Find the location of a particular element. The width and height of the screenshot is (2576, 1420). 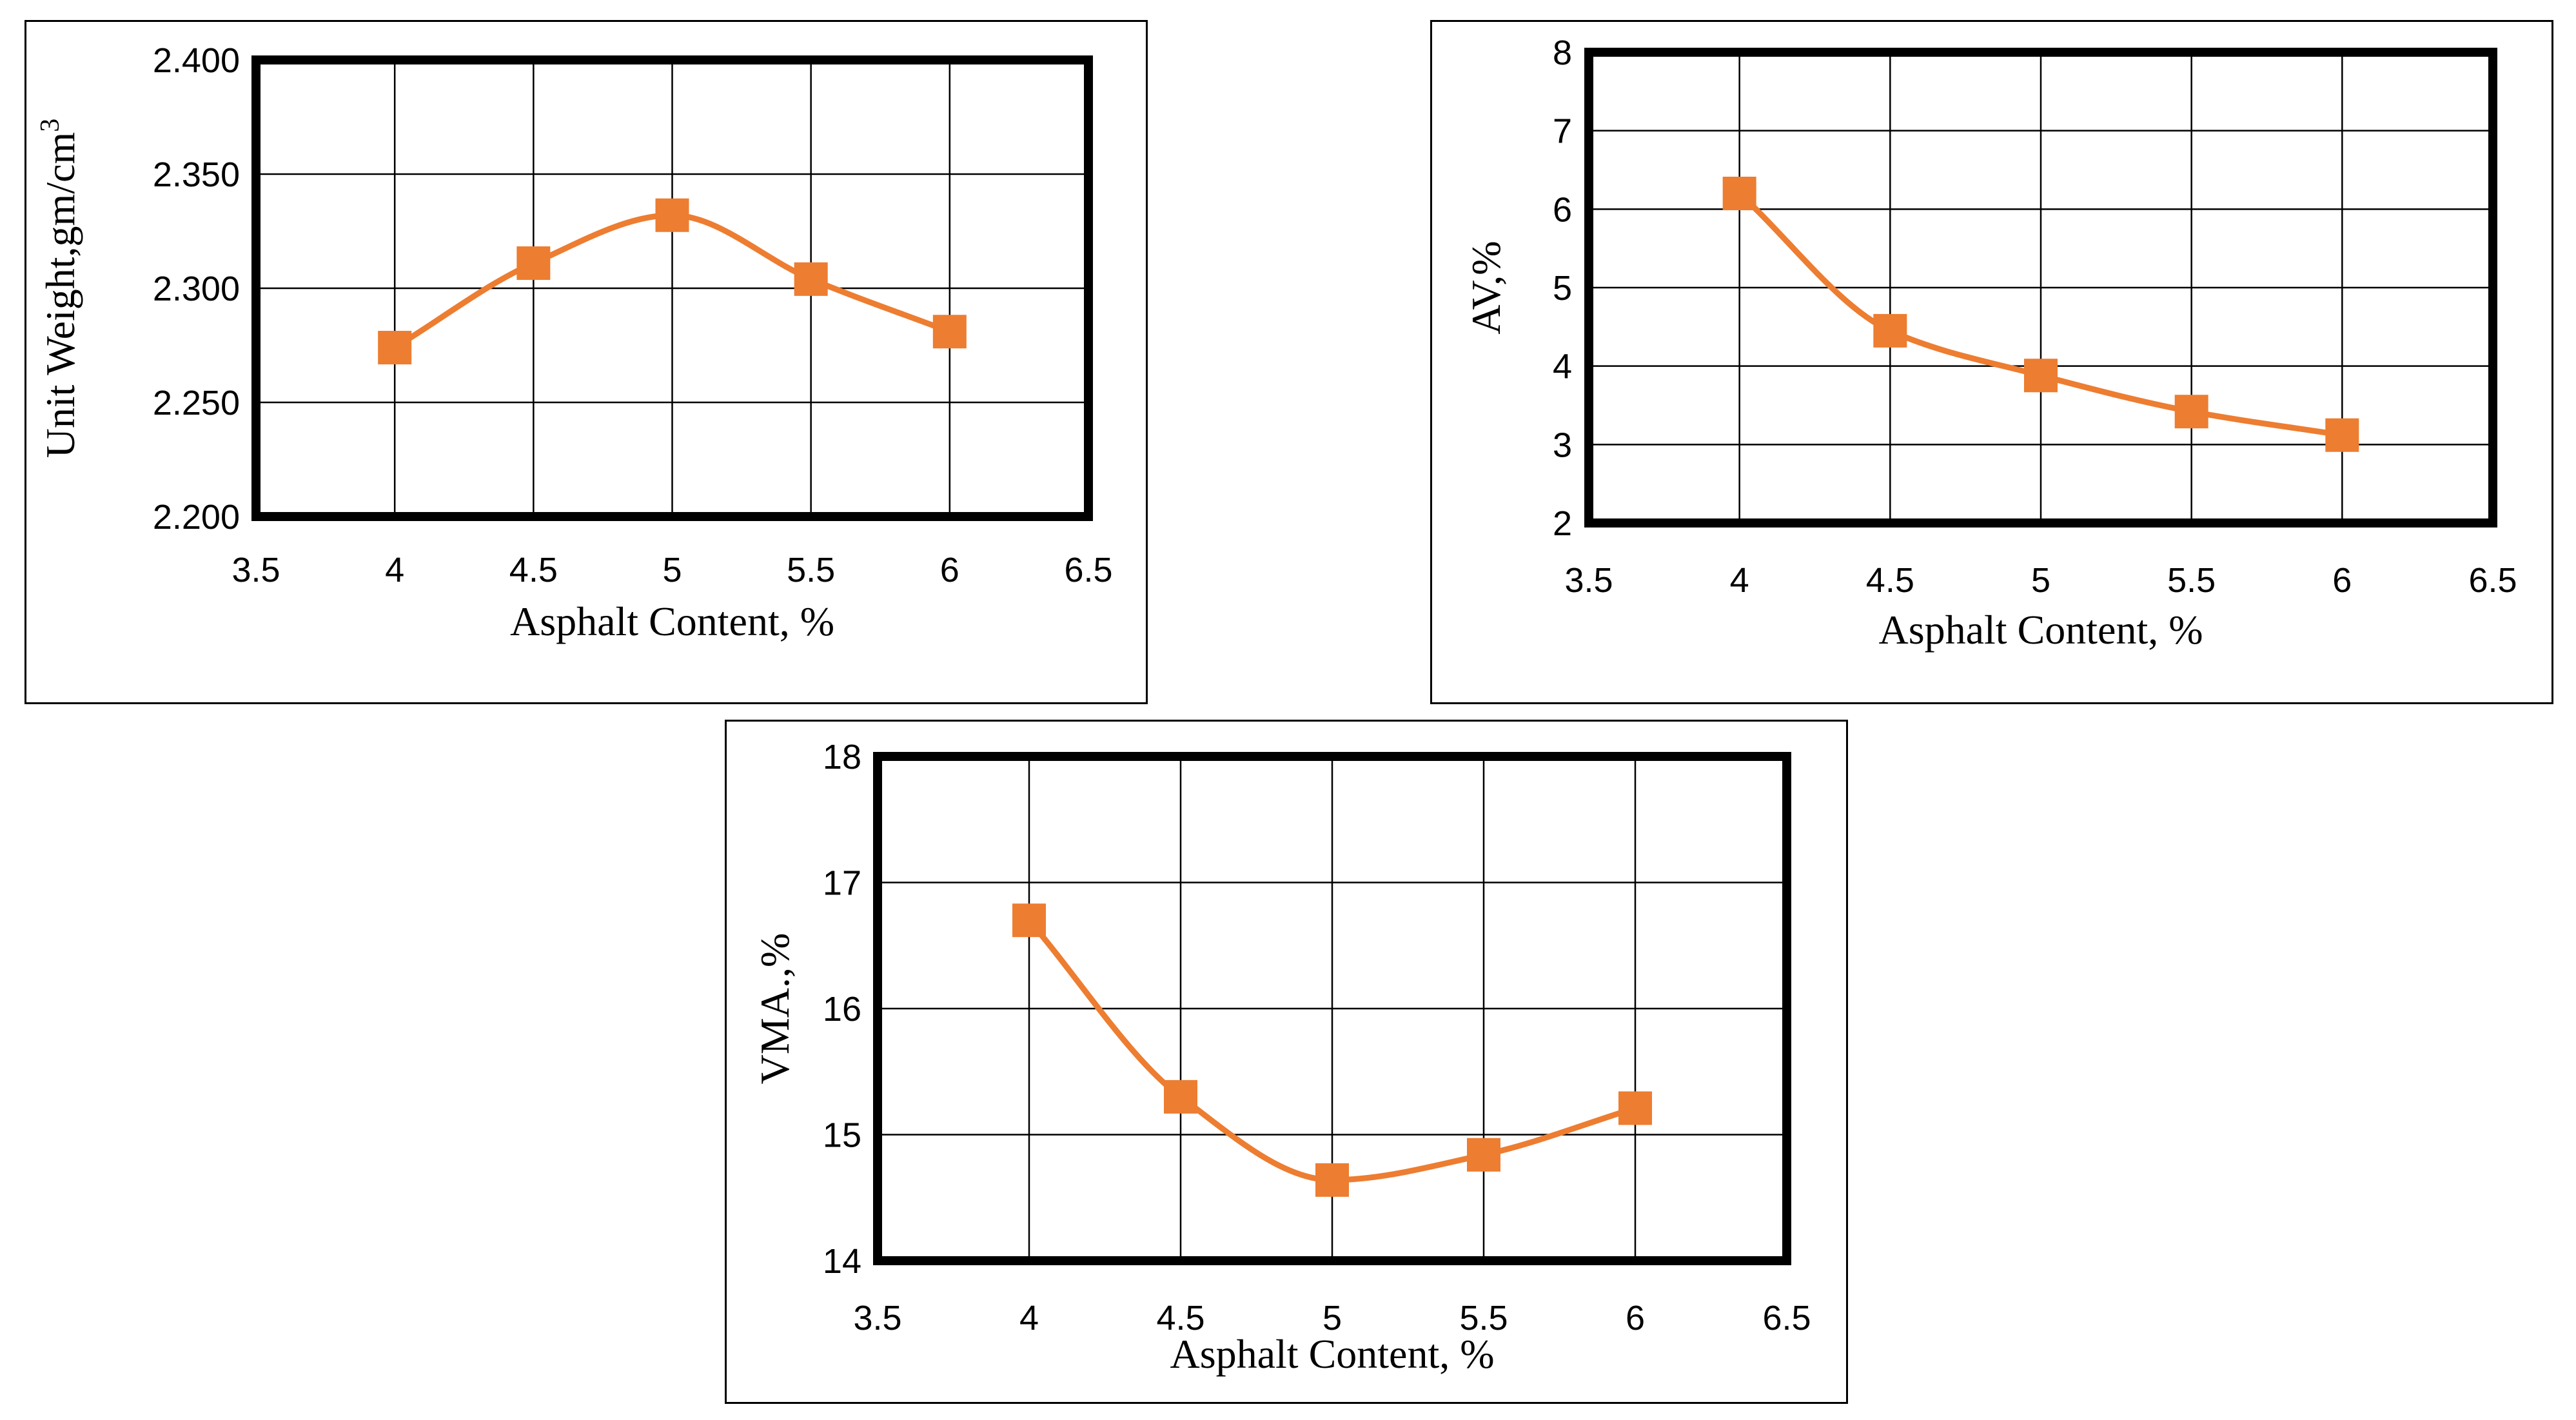

unit-weight-y-tick-label: 2.400 is located at coordinates (196, 60).